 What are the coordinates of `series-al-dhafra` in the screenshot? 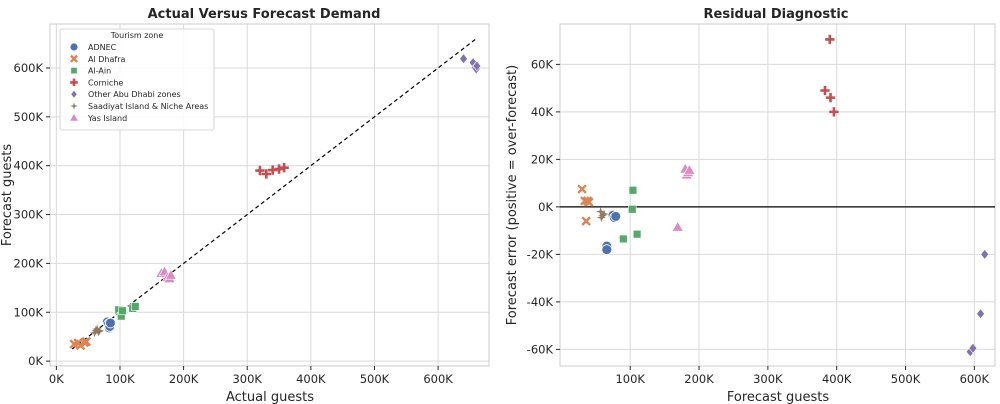 It's located at (80, 343).